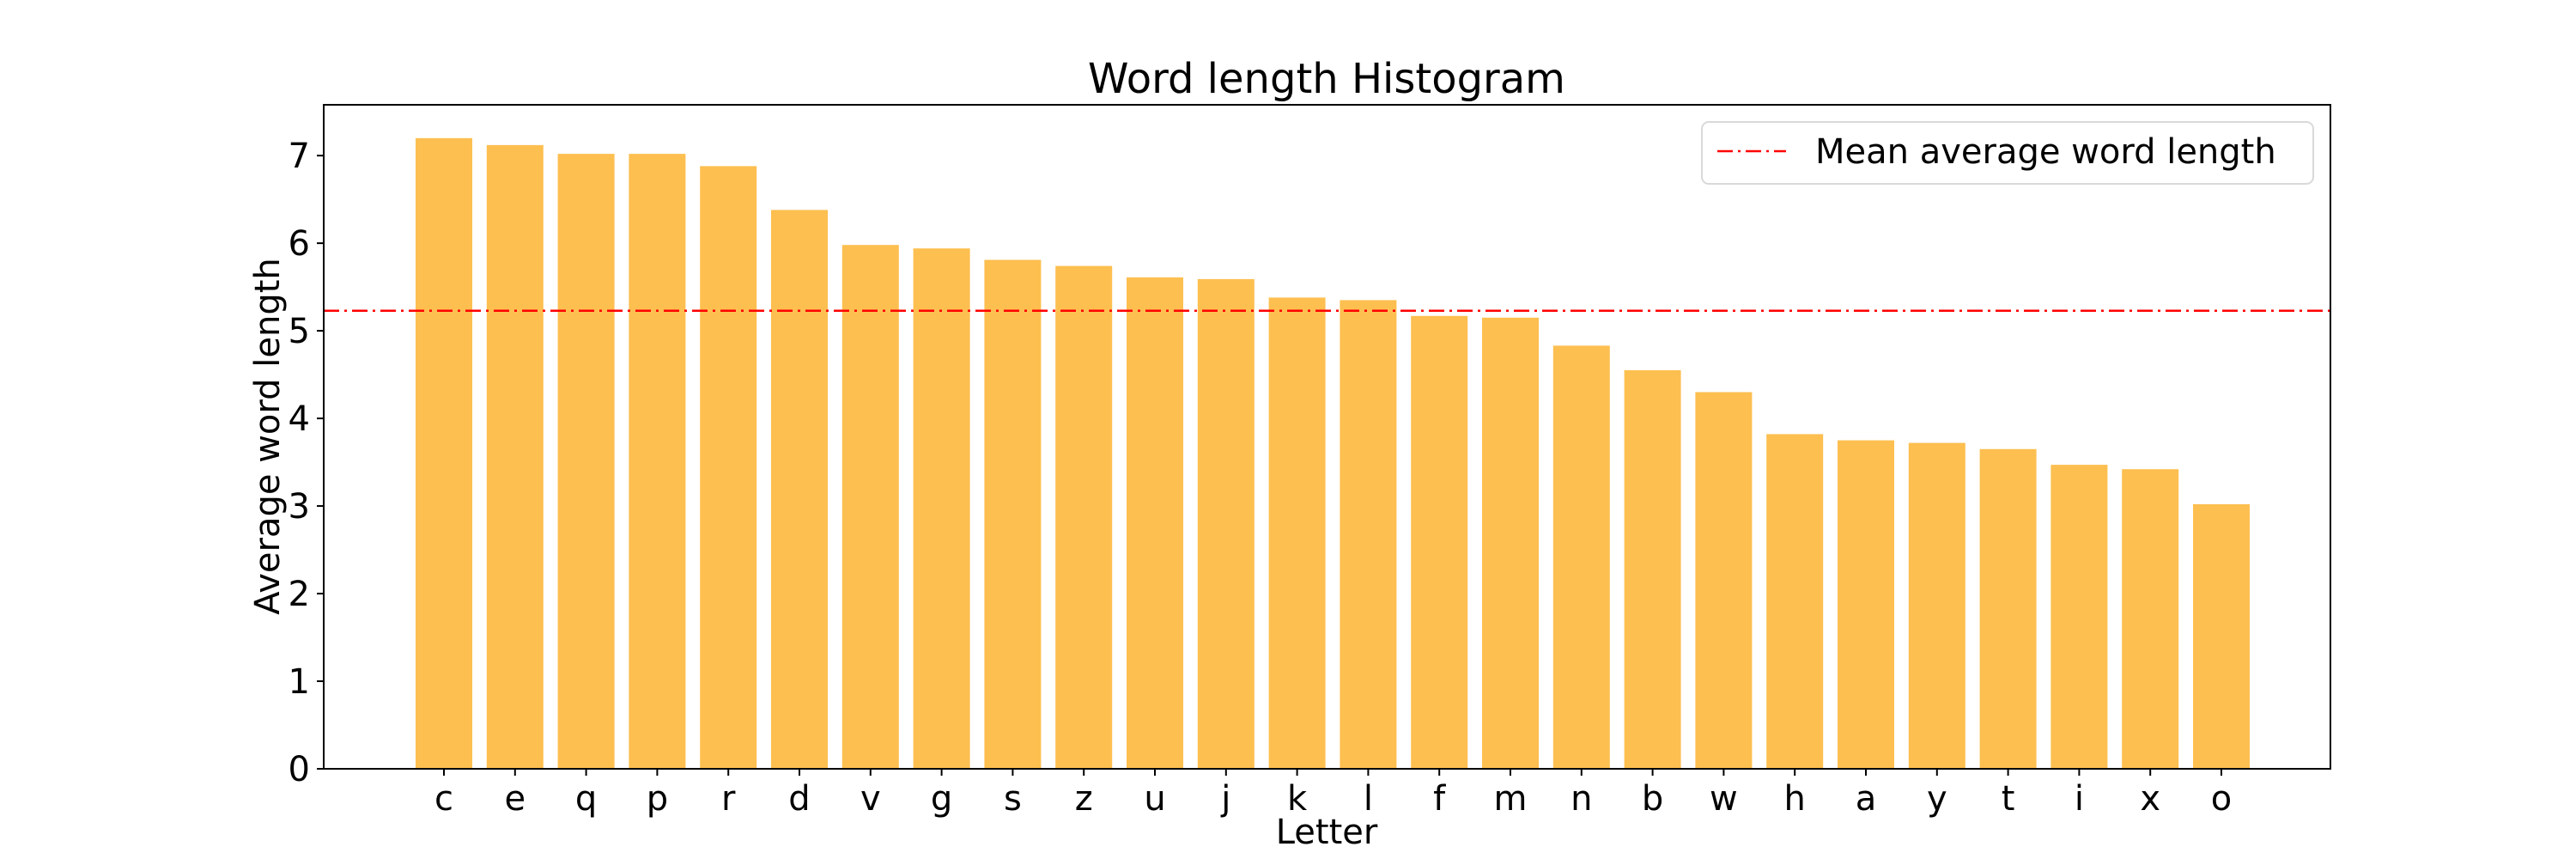 The image size is (2576, 859). Describe the element at coordinates (300, 332) in the screenshot. I see `y-tick-label-5: 5` at that location.